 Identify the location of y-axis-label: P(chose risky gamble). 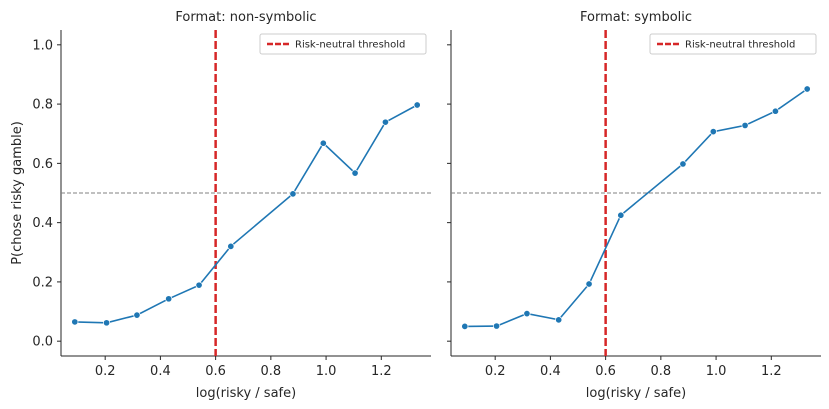
(17, 193).